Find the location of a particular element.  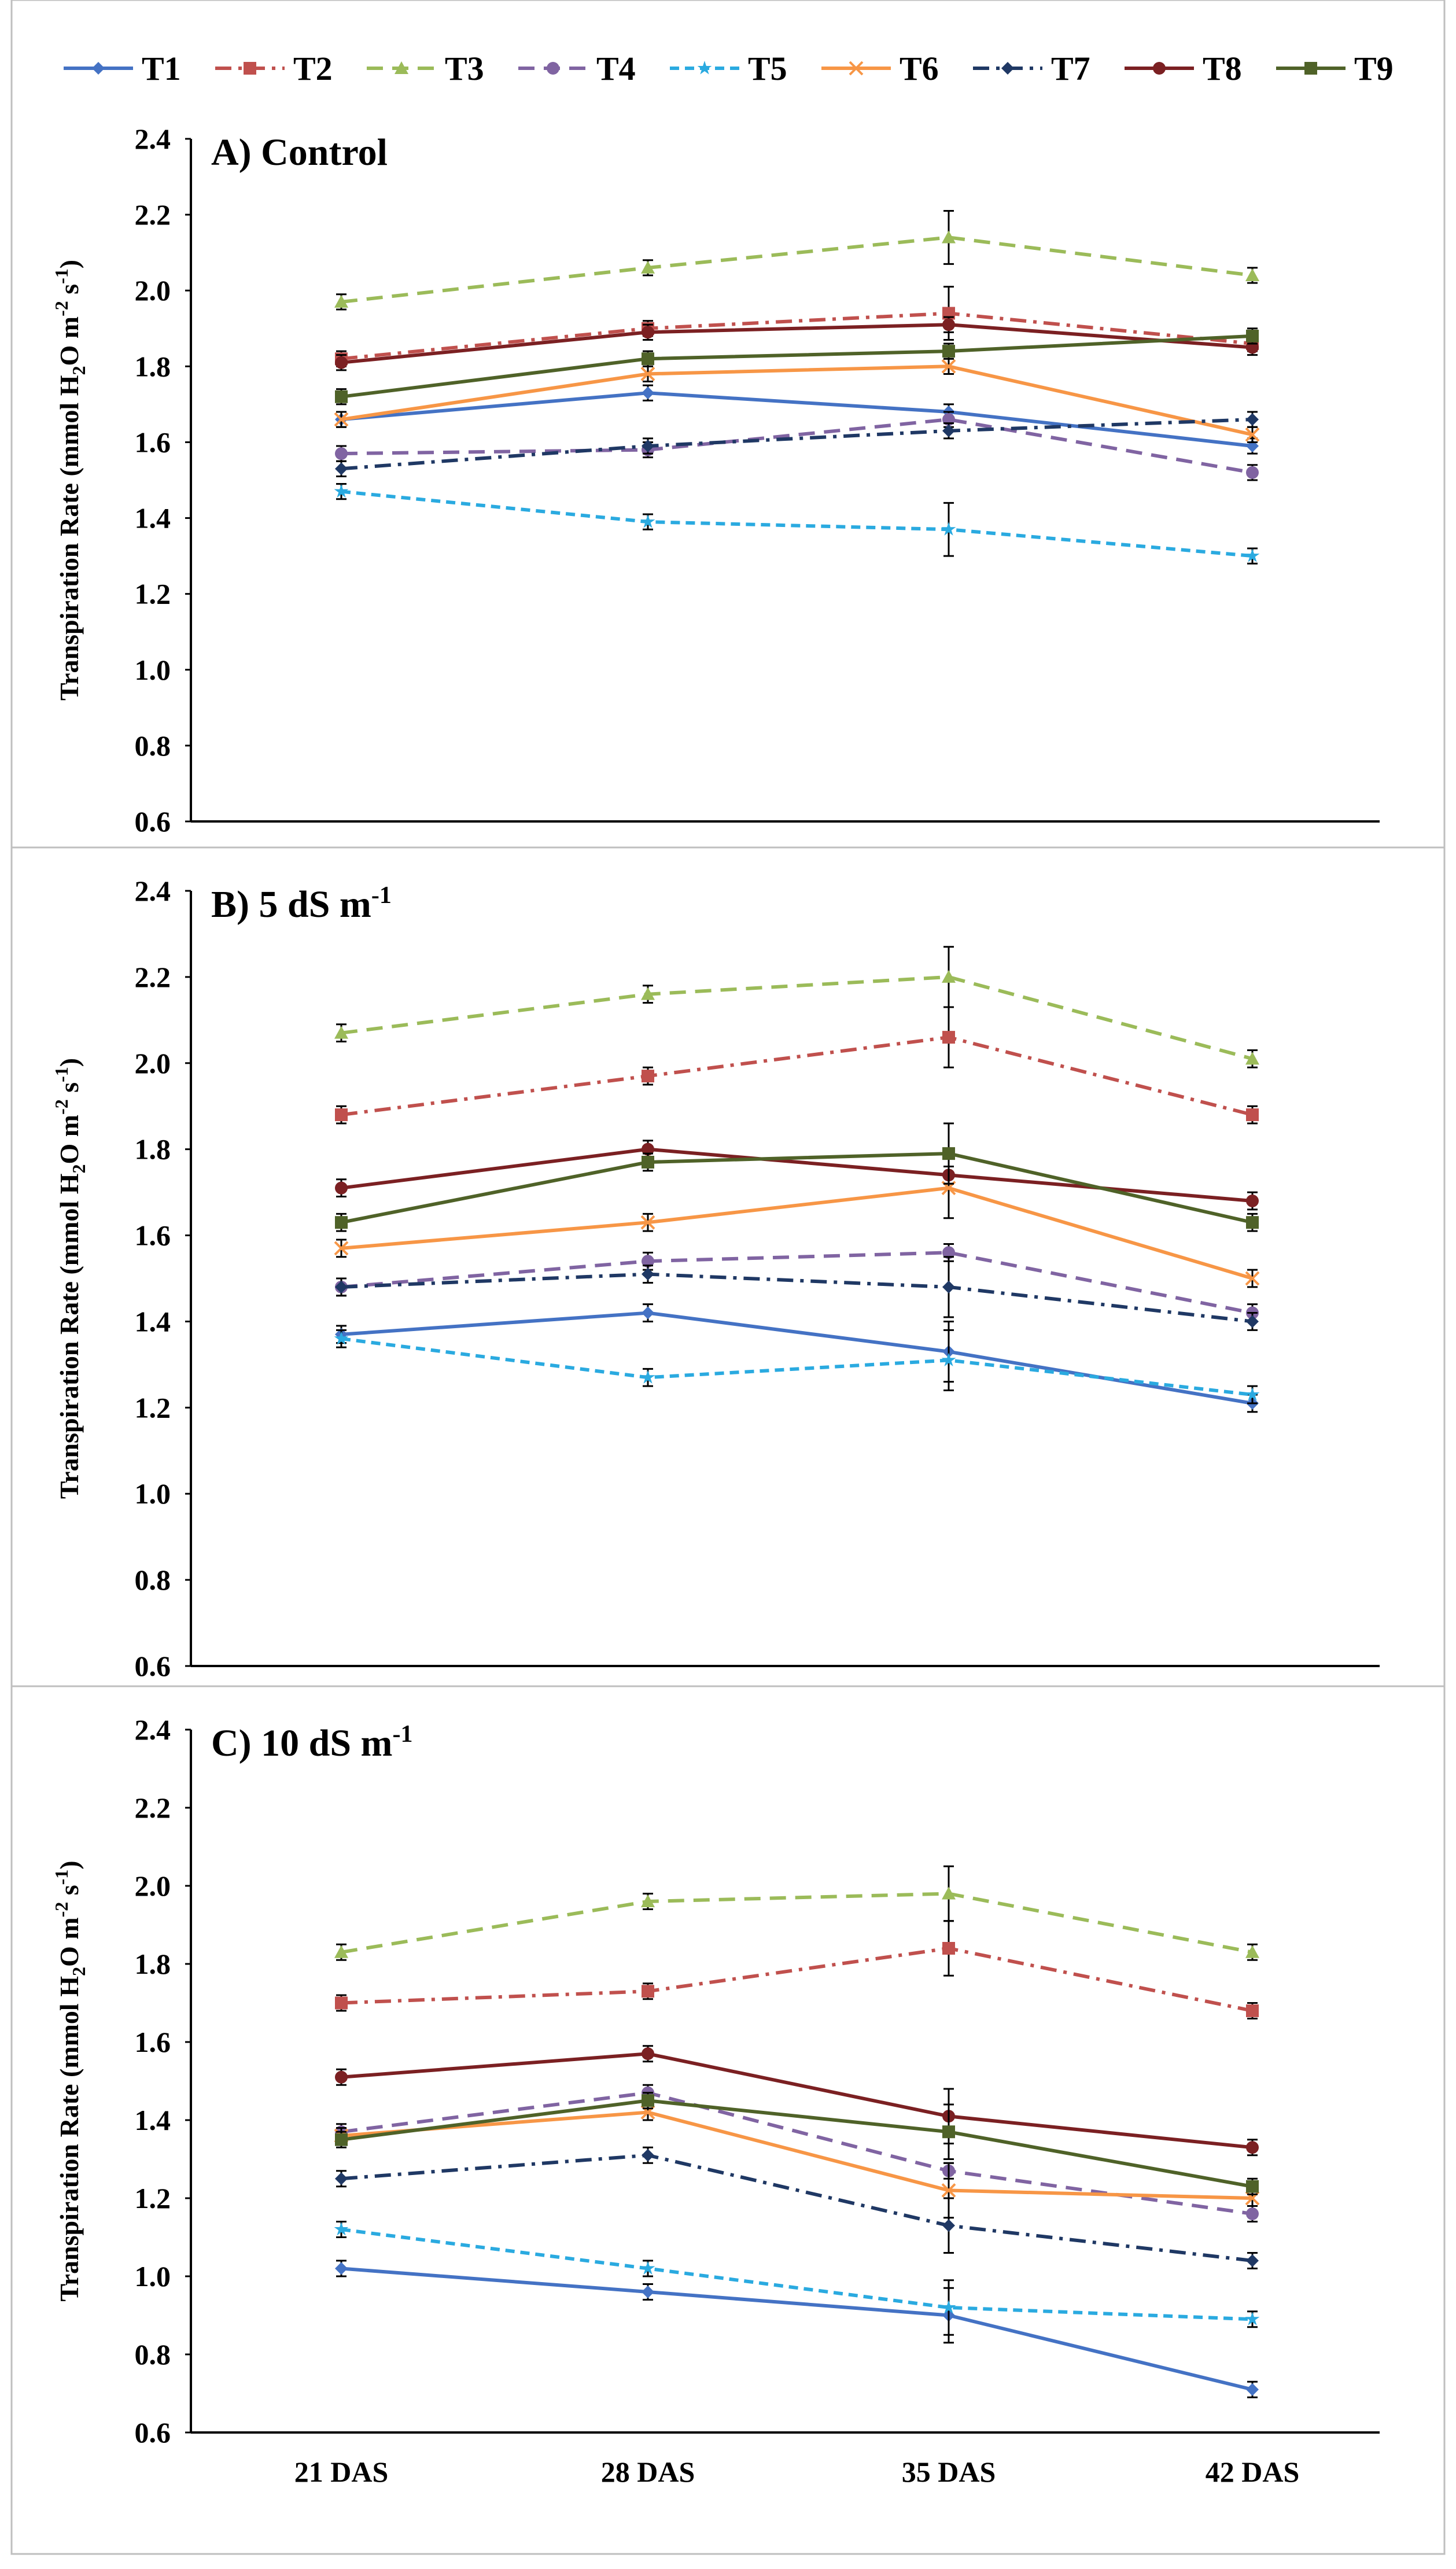

legend-item-t9: T9 is located at coordinates (1335, 68).